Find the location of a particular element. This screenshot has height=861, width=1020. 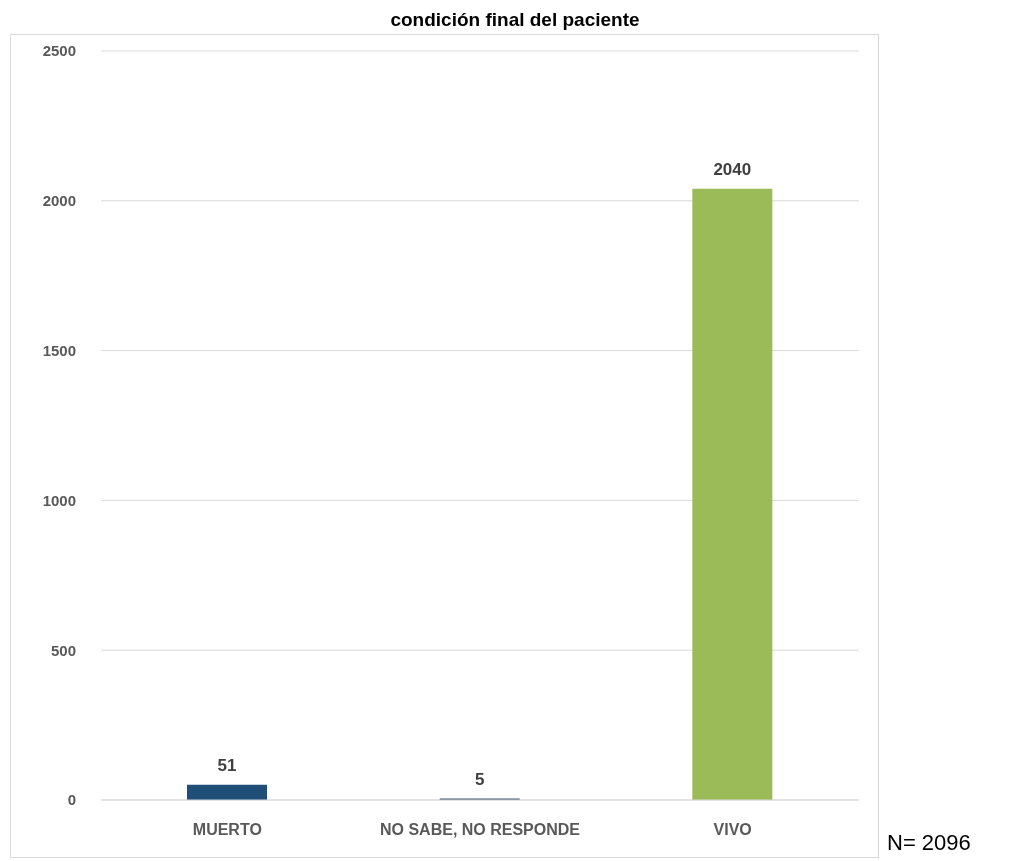

x-tick-label: MUERTO is located at coordinates (227, 830).